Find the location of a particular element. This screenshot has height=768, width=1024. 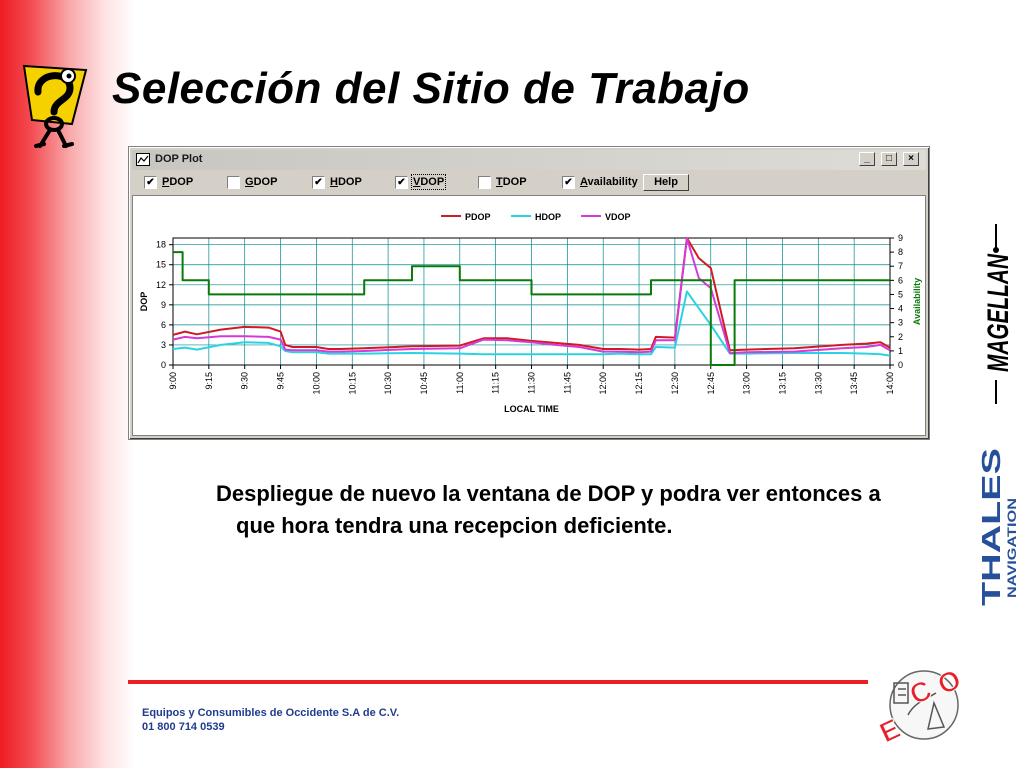

y2-tick-label: 1 is located at coordinates (900, 351).